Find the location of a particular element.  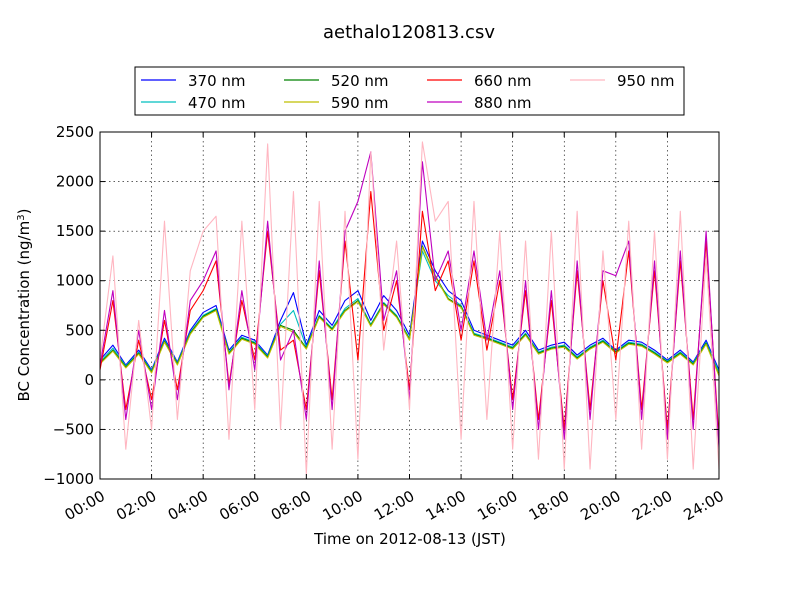

x-tick-label: 24:00 is located at coordinates (704, 505).